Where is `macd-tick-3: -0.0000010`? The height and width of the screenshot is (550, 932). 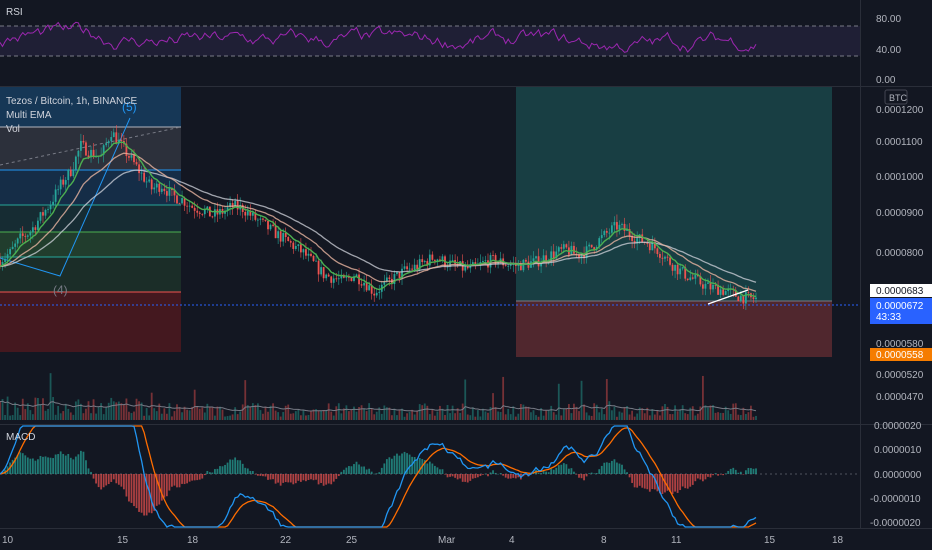
macd-tick-3: -0.0000010 is located at coordinates (895, 499).